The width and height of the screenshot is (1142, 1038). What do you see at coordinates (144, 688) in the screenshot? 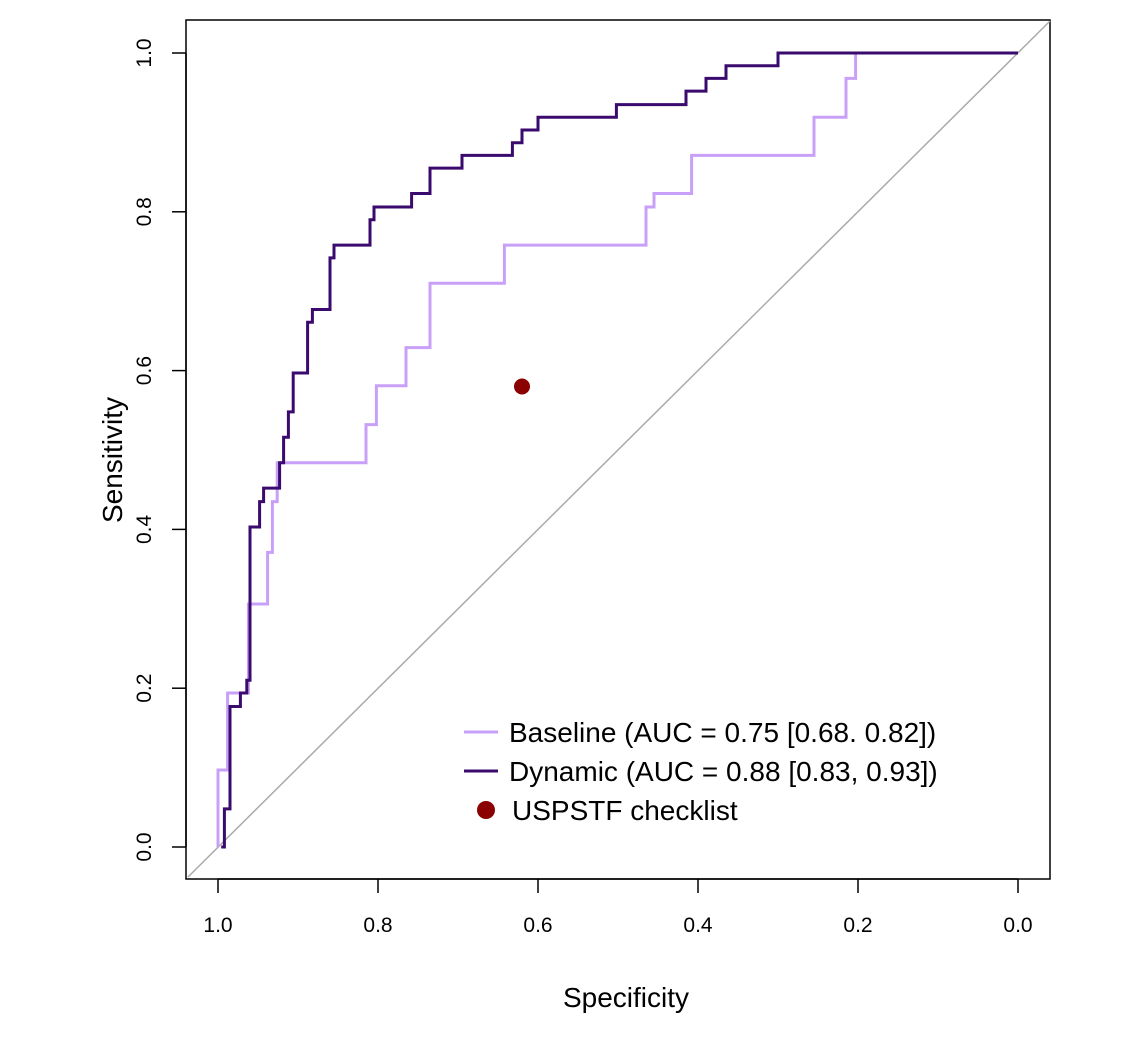
I see `y-tick-label: 0.2` at bounding box center [144, 688].